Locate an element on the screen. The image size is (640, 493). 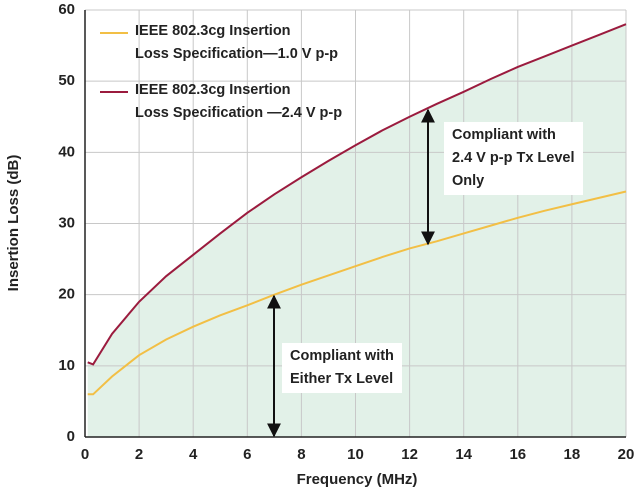
x-tick-label: 18 is located at coordinates (572, 454).